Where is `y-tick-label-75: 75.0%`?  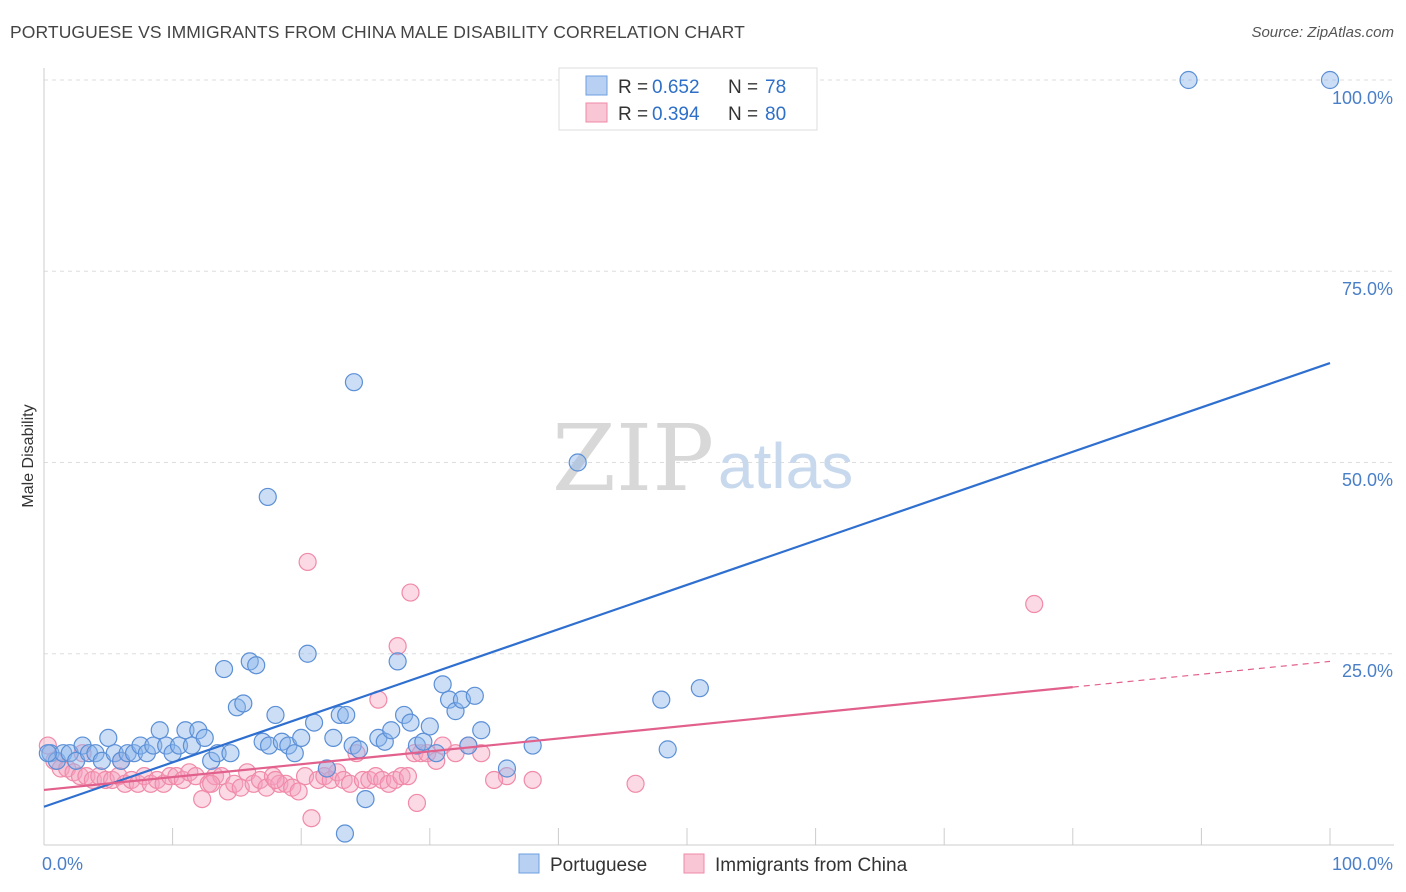 y-tick-label-75: 75.0% is located at coordinates (1367, 289).